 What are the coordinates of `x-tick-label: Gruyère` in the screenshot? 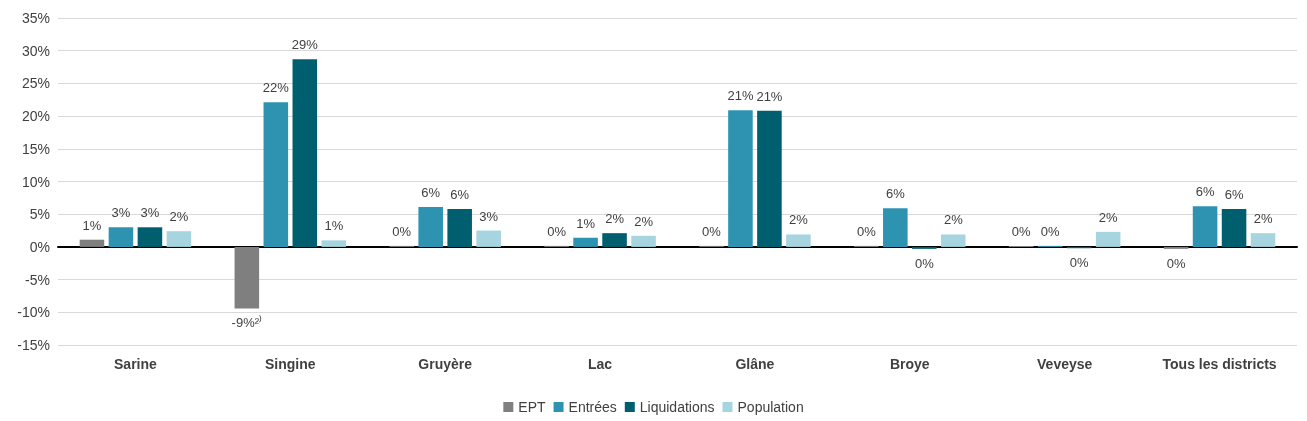 It's located at (445, 364).